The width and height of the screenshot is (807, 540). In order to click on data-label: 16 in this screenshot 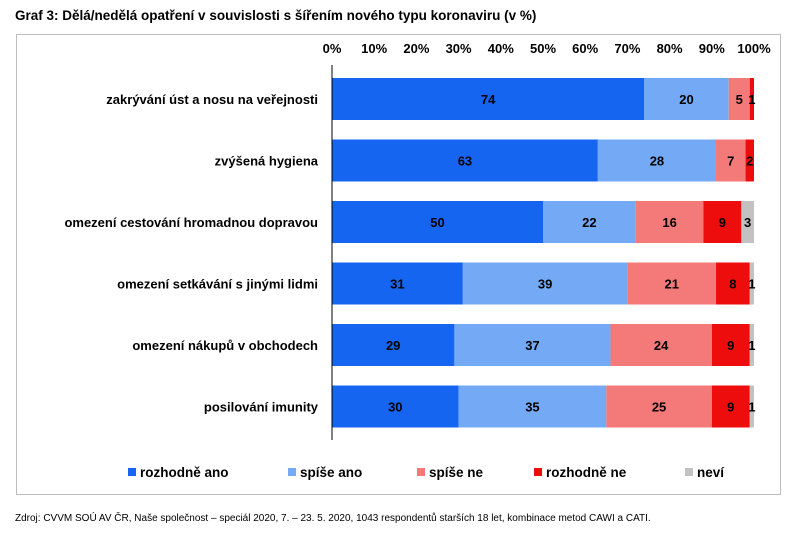, I will do `click(669, 222)`.